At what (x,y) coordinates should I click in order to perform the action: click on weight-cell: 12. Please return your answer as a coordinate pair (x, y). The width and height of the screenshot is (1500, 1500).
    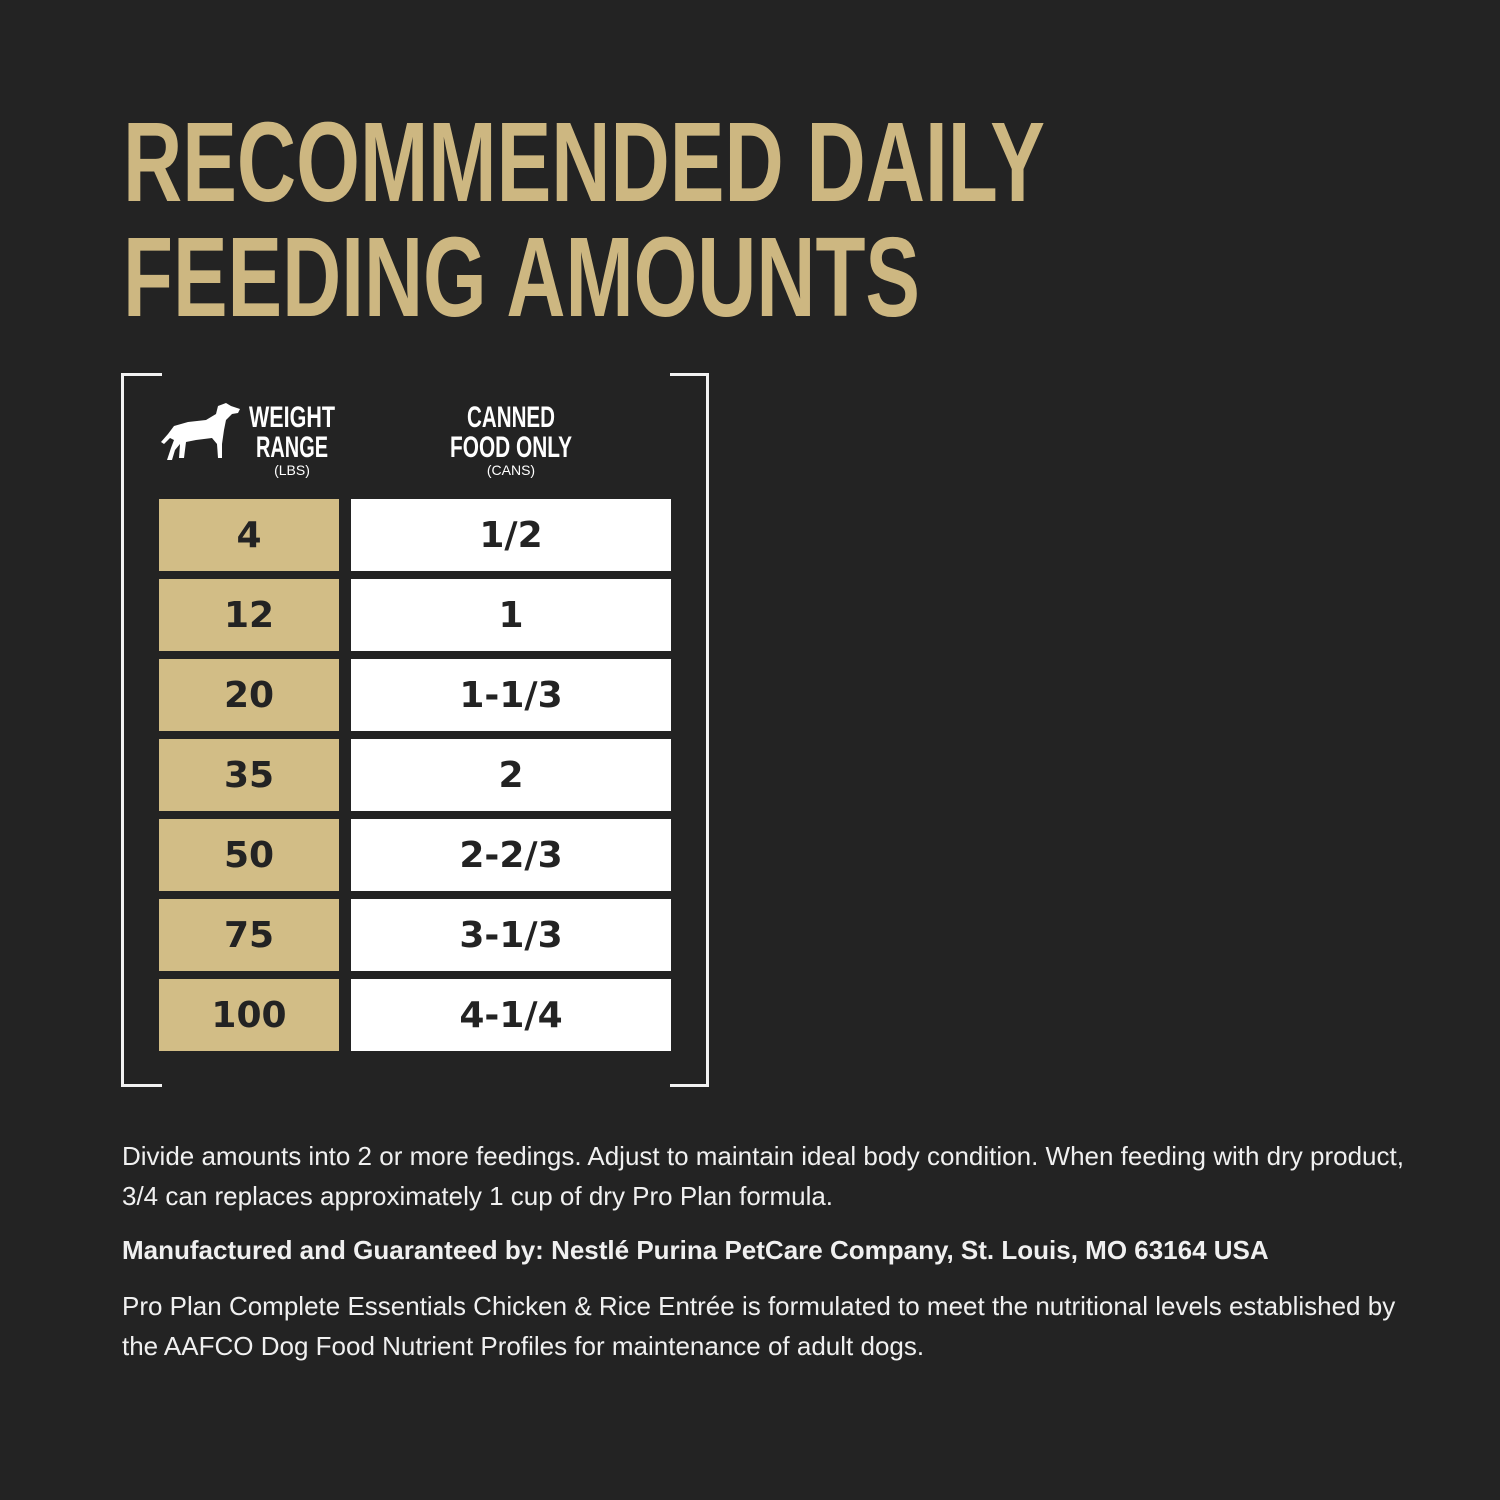
    Looking at the image, I should click on (249, 615).